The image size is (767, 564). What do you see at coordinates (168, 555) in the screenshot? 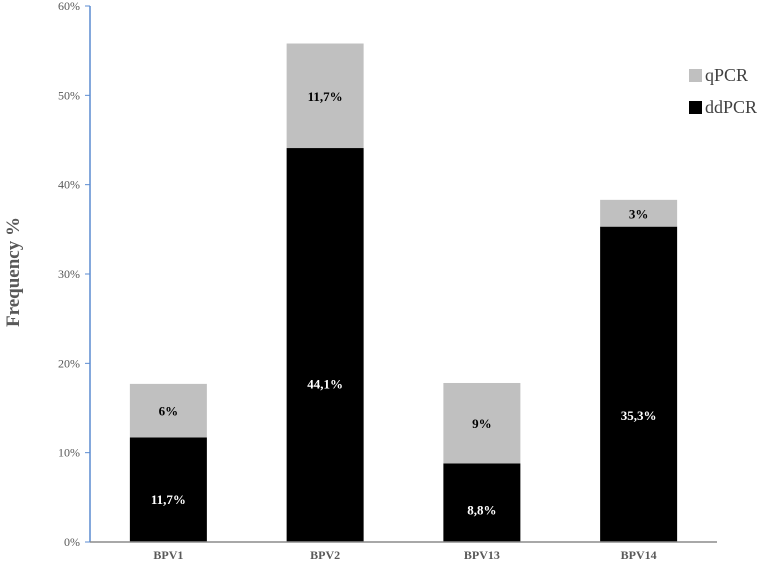
I see `x-tick-label: BPV1` at bounding box center [168, 555].